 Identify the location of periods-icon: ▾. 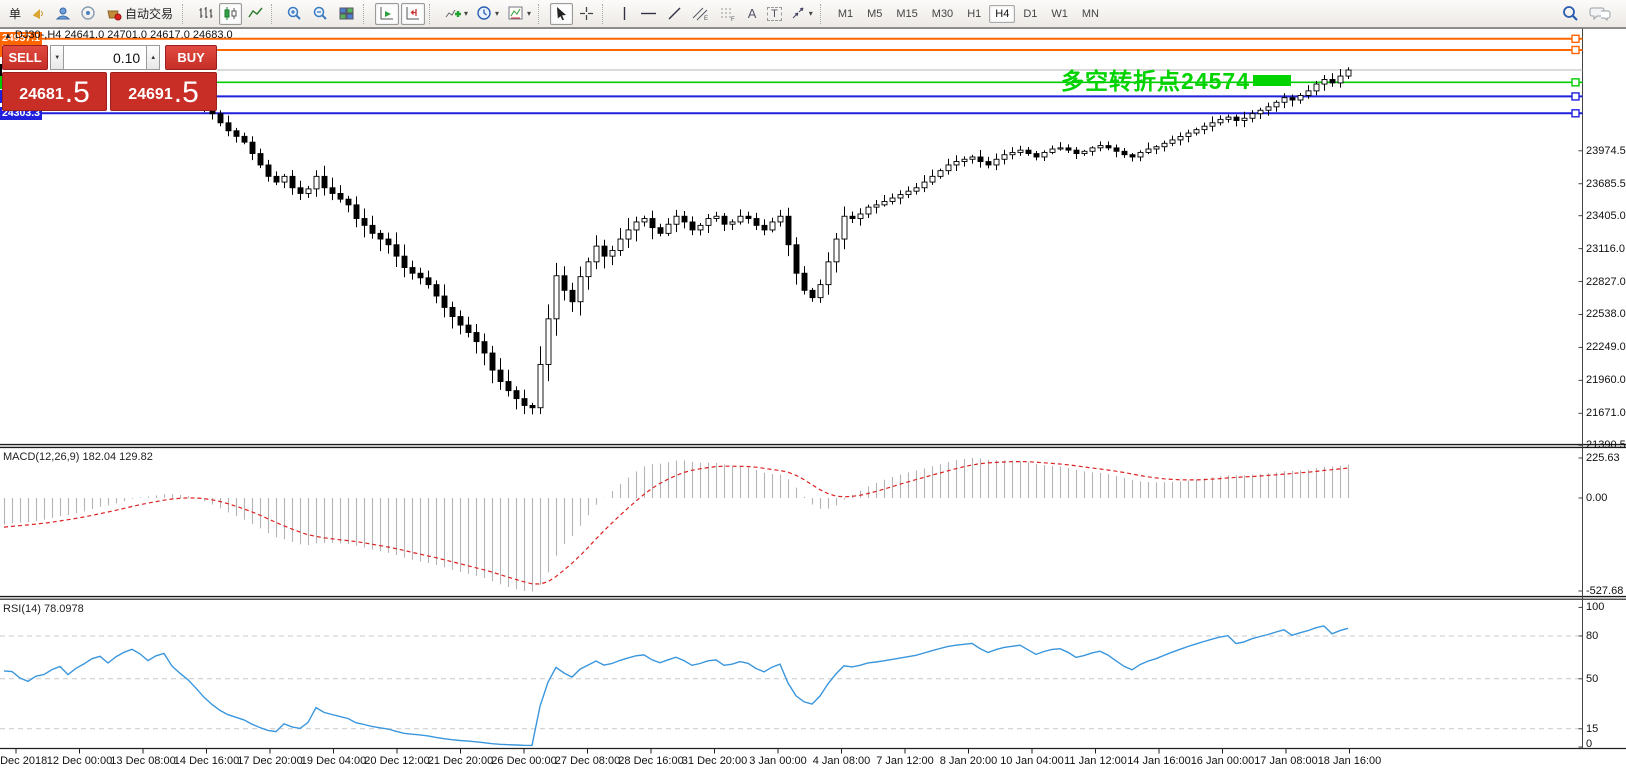
(487, 14).